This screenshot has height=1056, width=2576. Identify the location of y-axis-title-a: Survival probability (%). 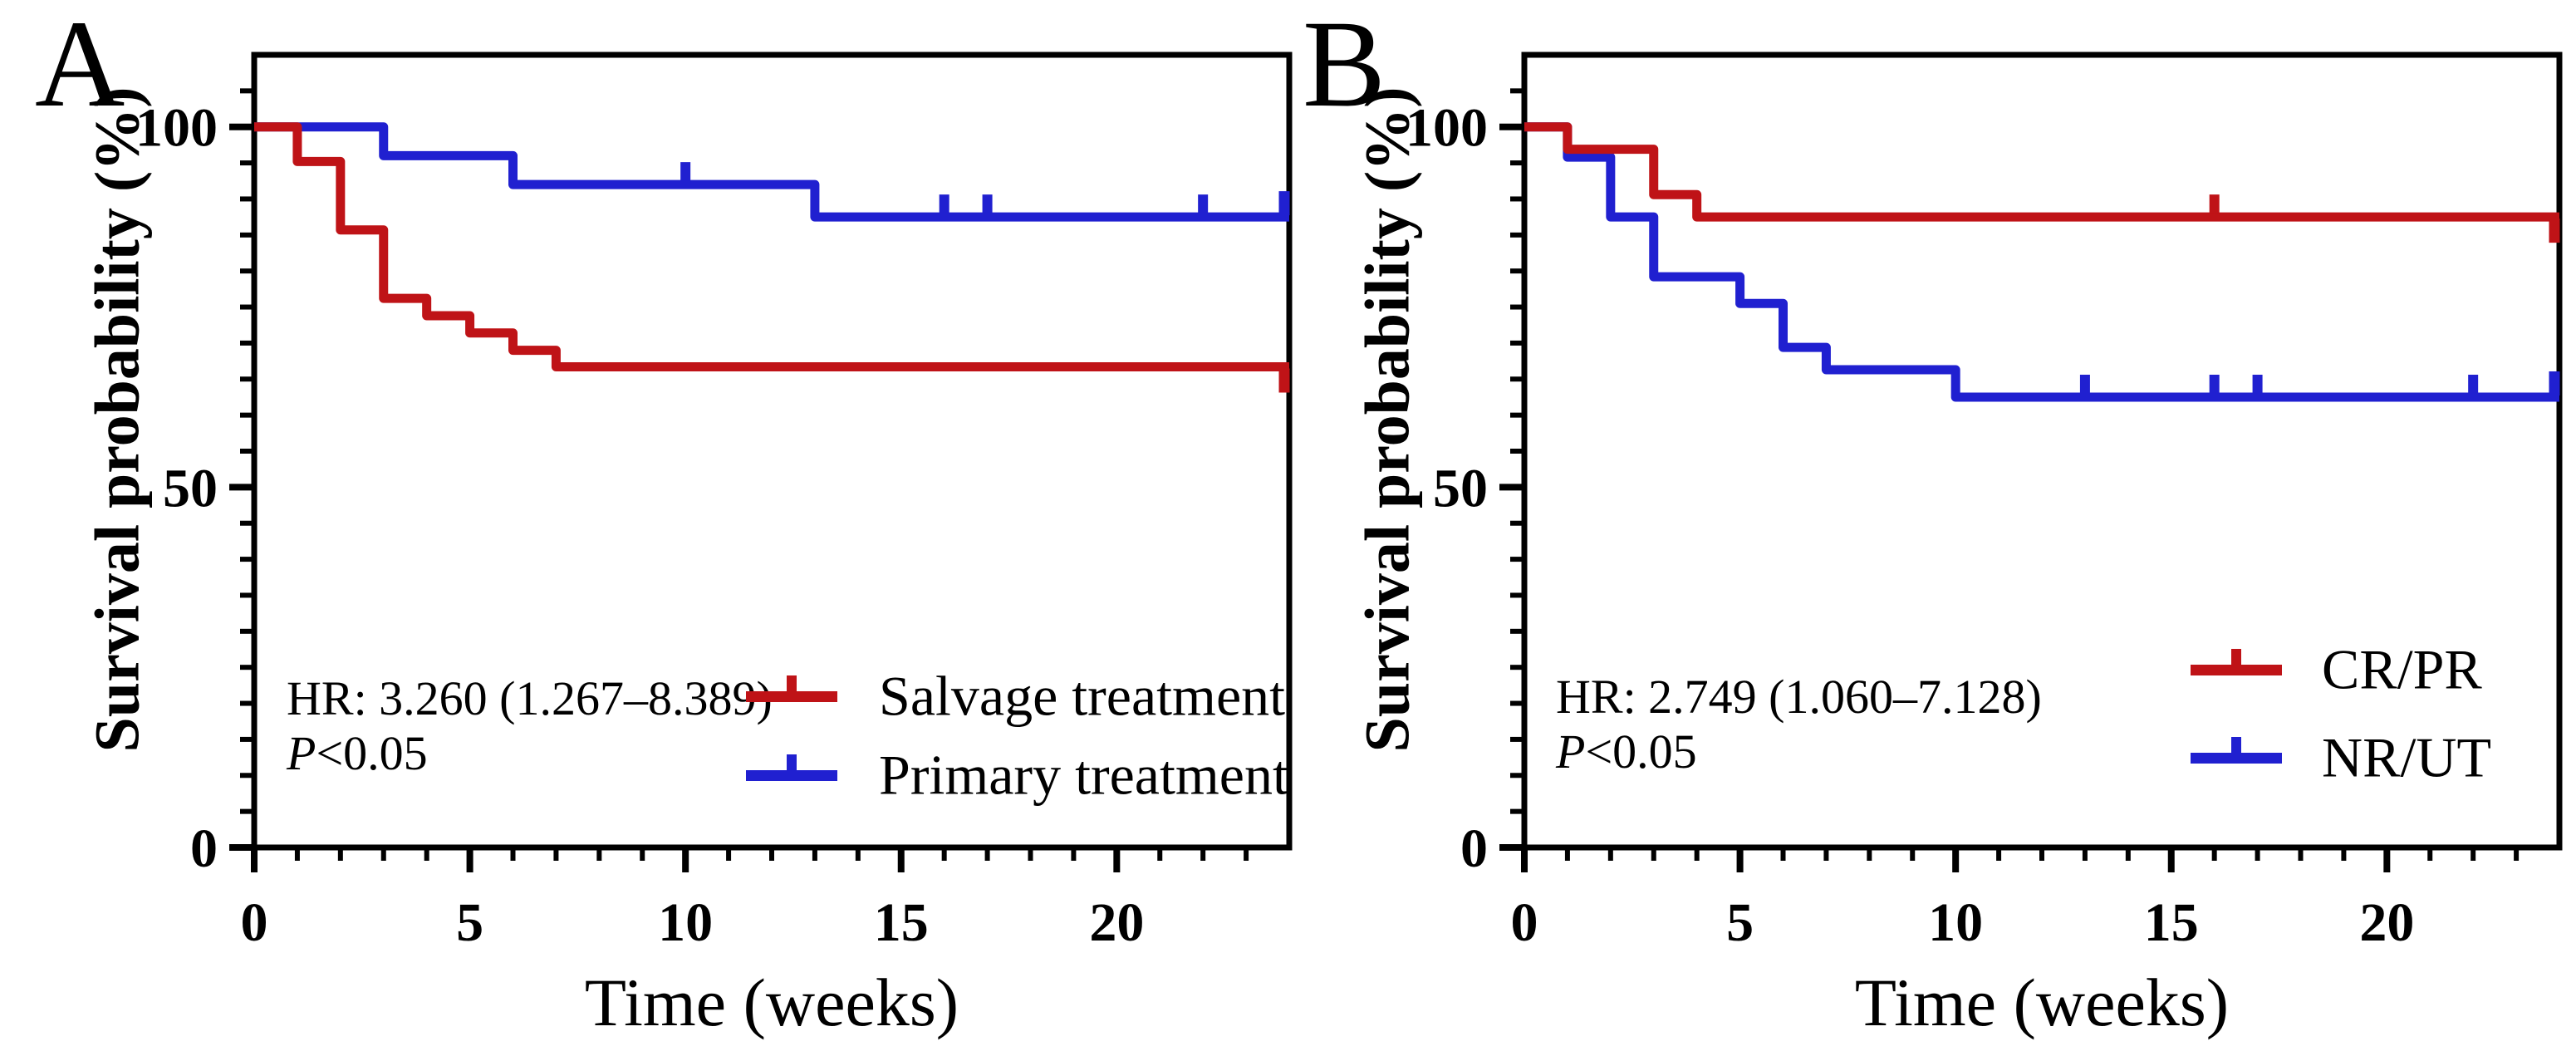
(117, 419).